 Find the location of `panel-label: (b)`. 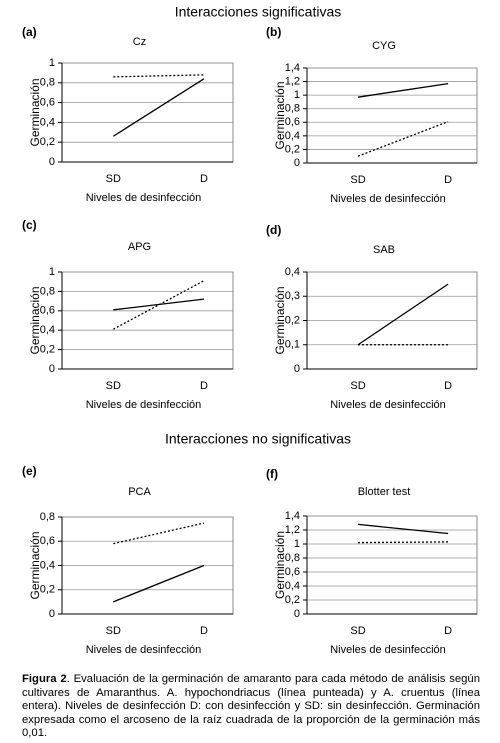

panel-label: (b) is located at coordinates (273, 32).